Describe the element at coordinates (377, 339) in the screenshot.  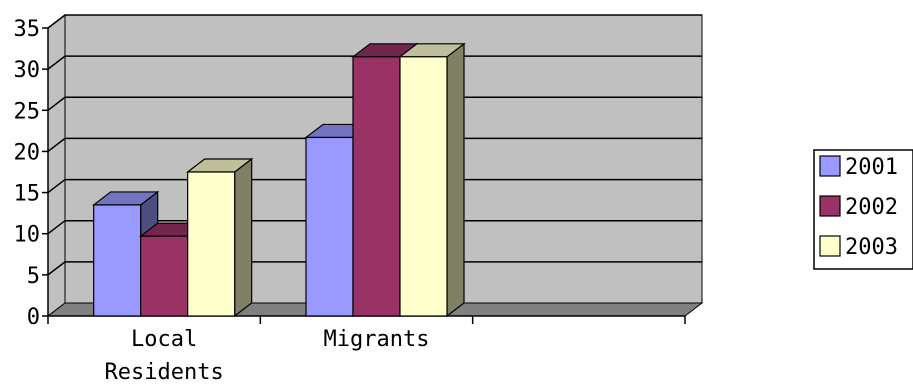
I see `x-tick-label: Migrants` at that location.